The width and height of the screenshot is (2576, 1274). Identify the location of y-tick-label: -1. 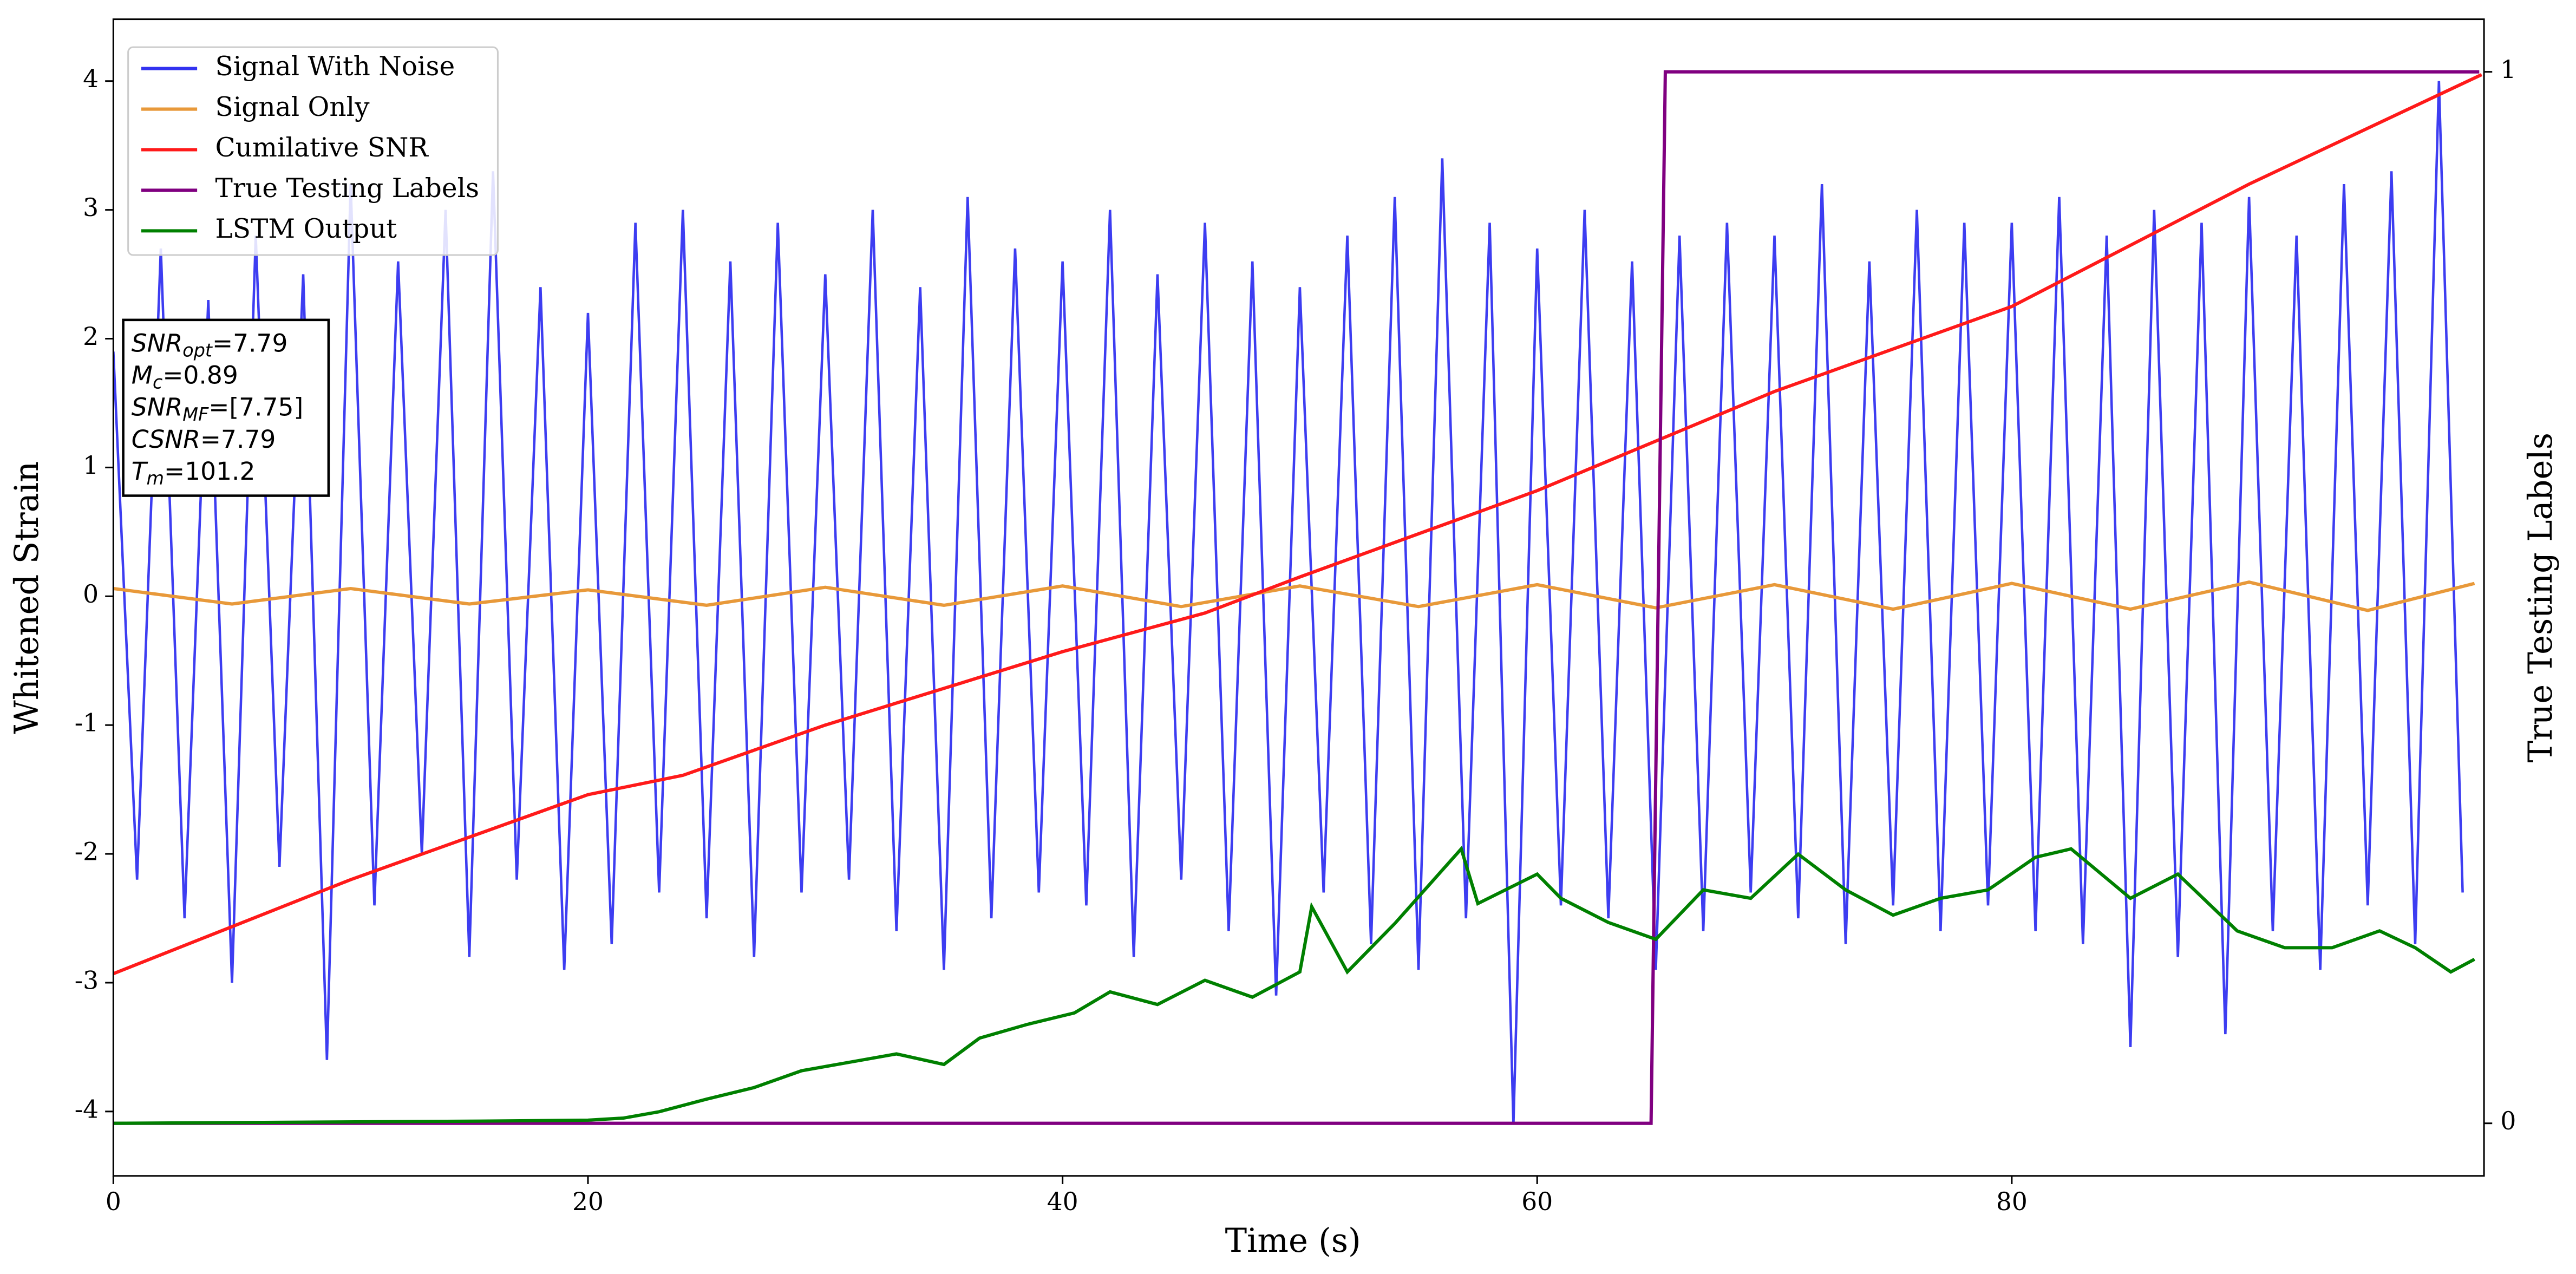
(87, 723).